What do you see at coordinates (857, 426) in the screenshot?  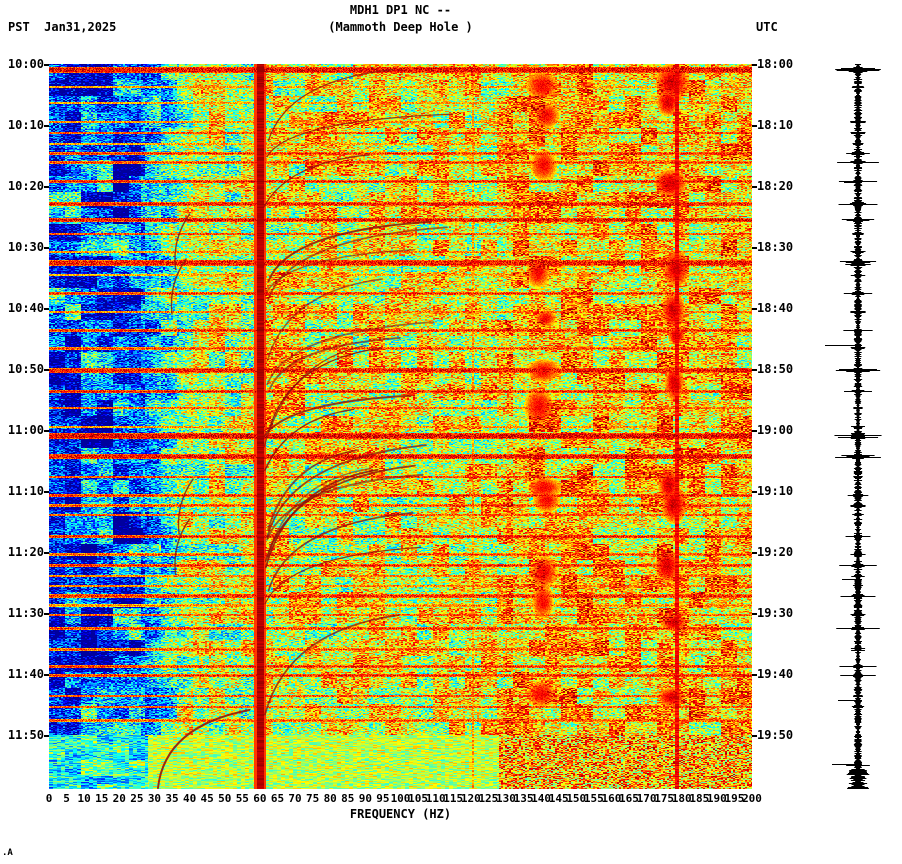 I see `seismogram-trace-canvas` at bounding box center [857, 426].